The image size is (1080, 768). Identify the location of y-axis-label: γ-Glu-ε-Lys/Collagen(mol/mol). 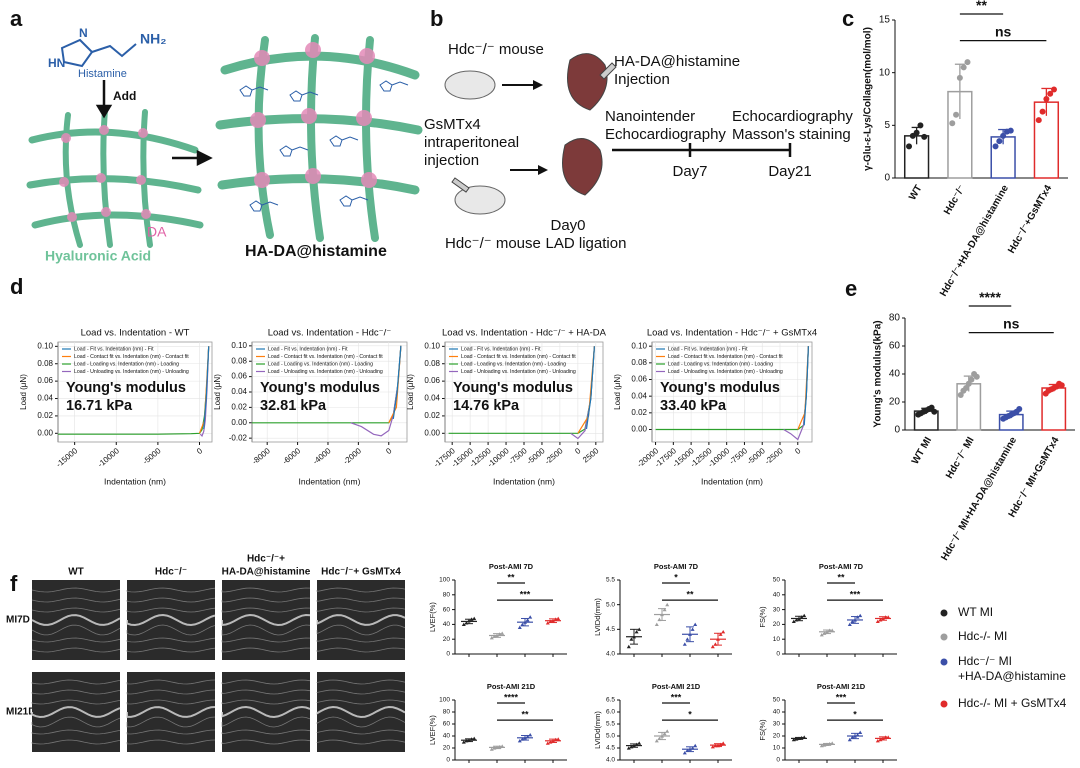
(868, 99).